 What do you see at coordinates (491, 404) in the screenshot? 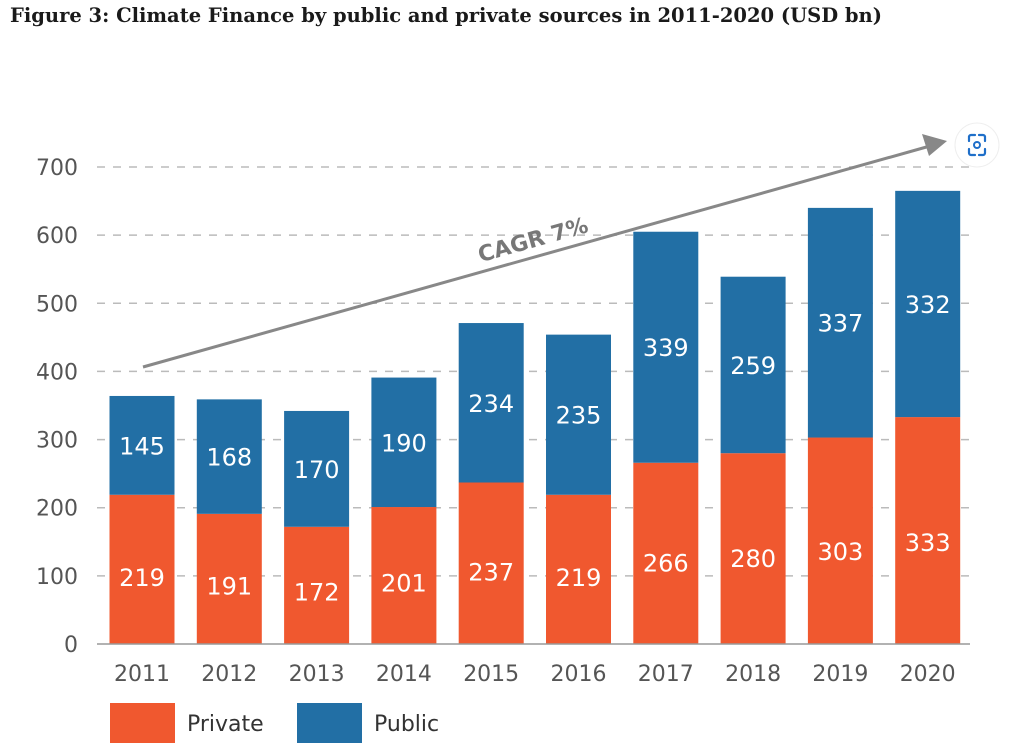
I see `data-label: 234` at bounding box center [491, 404].